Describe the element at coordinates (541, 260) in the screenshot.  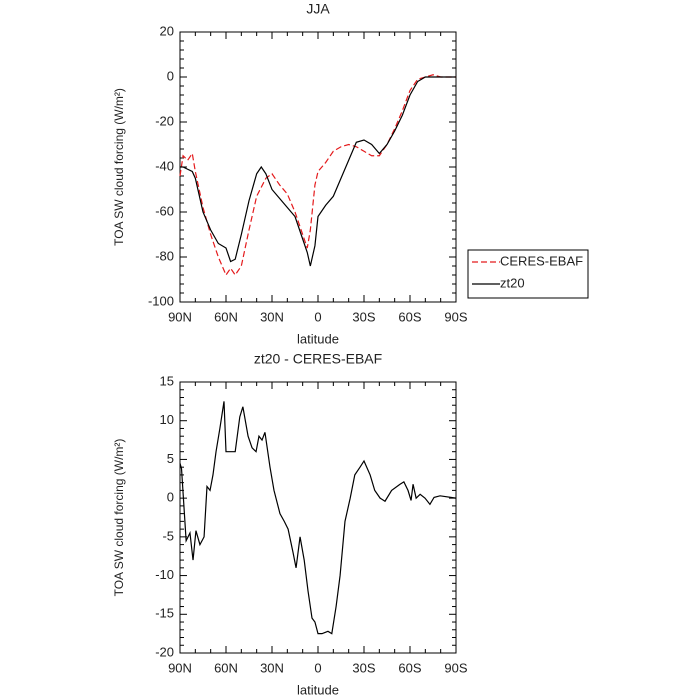
I see `legend-label: CERES-EBAF` at that location.